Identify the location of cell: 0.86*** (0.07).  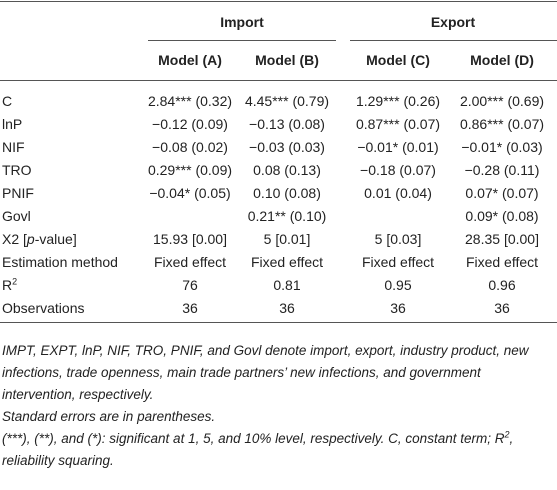
(502, 124).